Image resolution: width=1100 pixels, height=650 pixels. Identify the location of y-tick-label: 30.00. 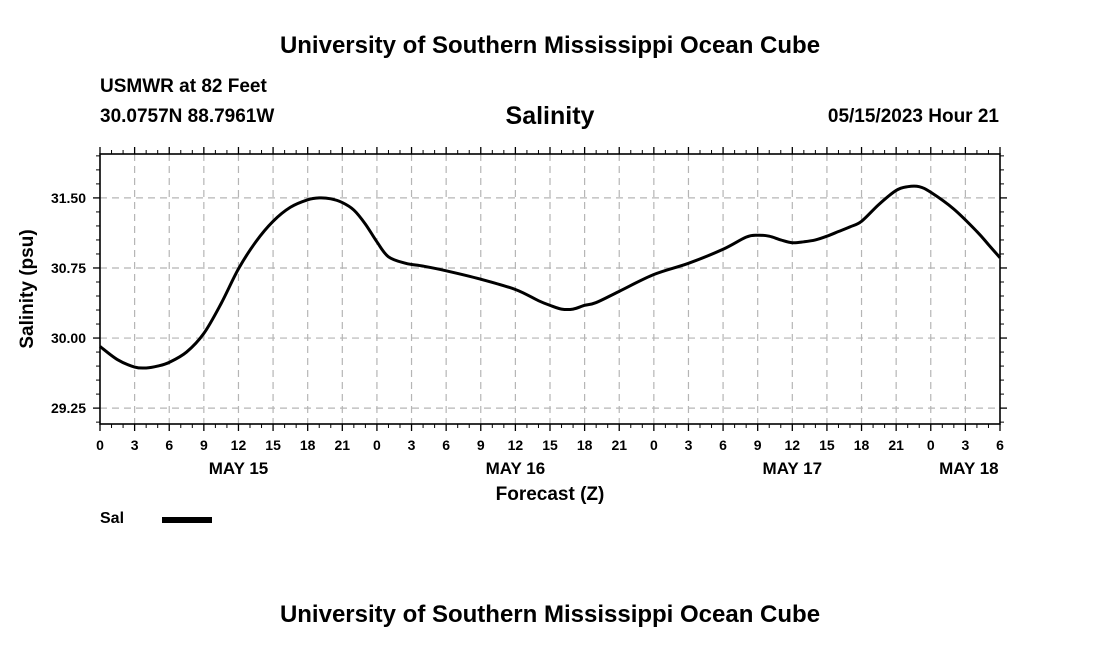
(68, 338).